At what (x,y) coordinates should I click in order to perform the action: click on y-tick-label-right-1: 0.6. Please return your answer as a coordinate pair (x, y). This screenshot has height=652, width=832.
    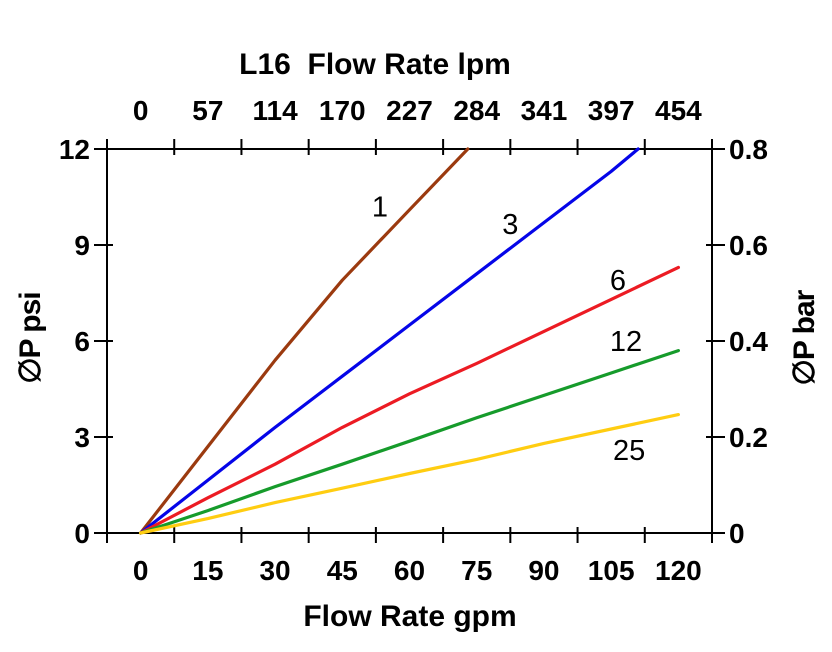
    Looking at the image, I should click on (748, 245).